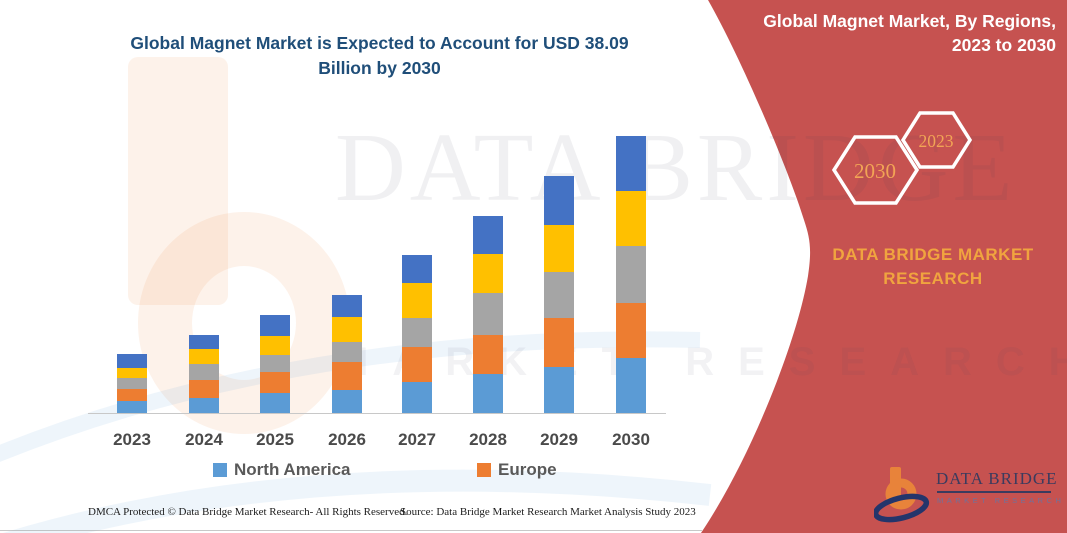 This screenshot has width=1067, height=533. What do you see at coordinates (351, 530) in the screenshot?
I see `bottom-divider-line` at bounding box center [351, 530].